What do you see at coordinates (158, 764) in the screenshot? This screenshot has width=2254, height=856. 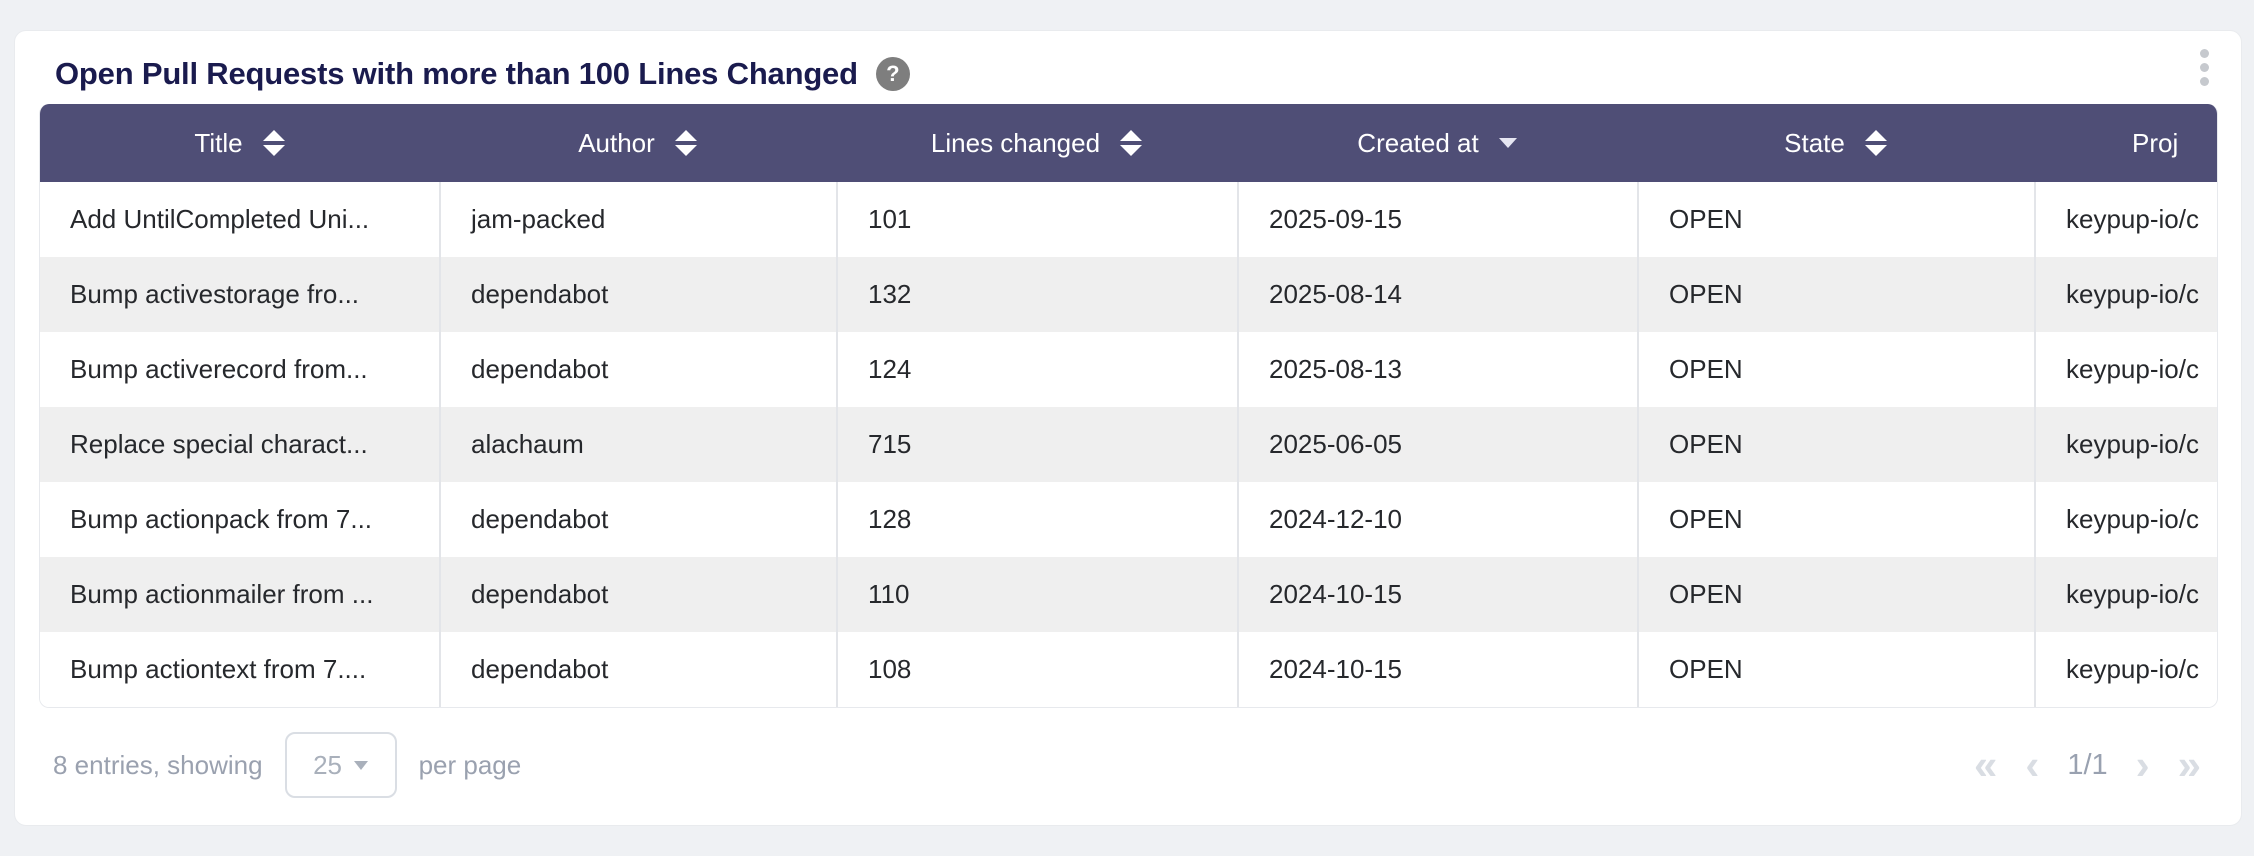 I see `entries-count-label: 8 entries, showing` at bounding box center [158, 764].